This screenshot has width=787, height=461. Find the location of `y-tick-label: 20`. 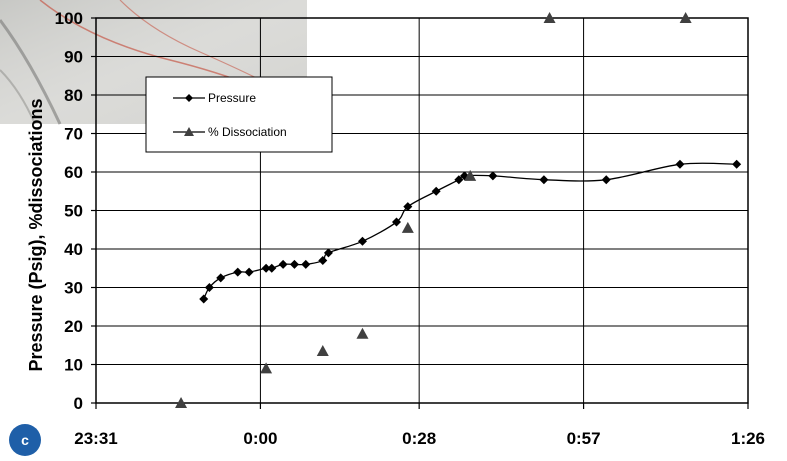

y-tick-label: 20 is located at coordinates (73, 326).